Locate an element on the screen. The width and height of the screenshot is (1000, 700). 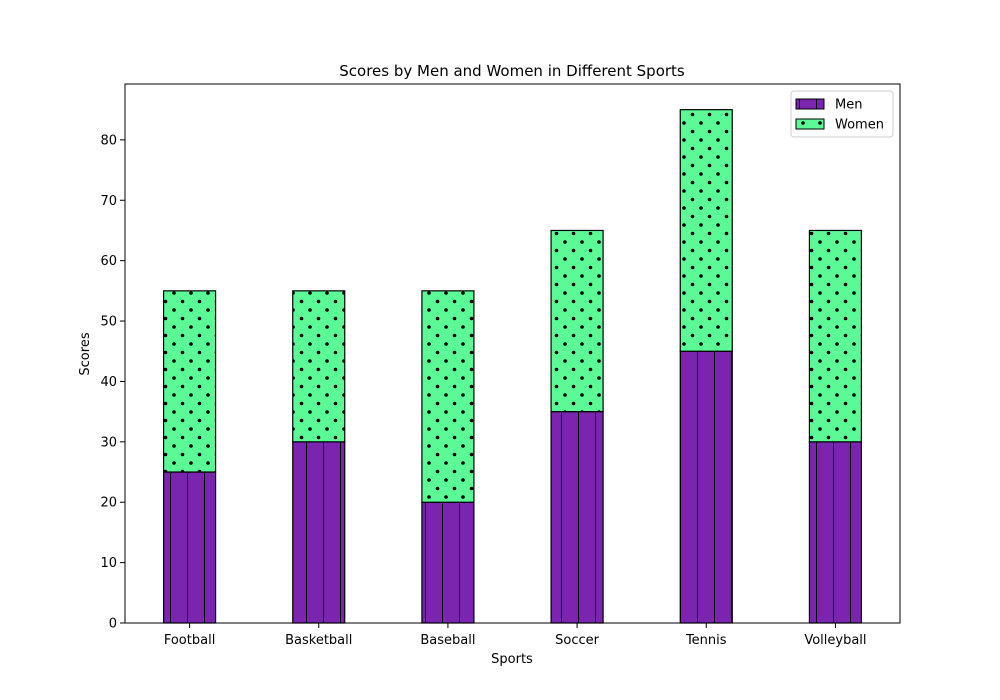
bar-men-basketball is located at coordinates (319, 532).